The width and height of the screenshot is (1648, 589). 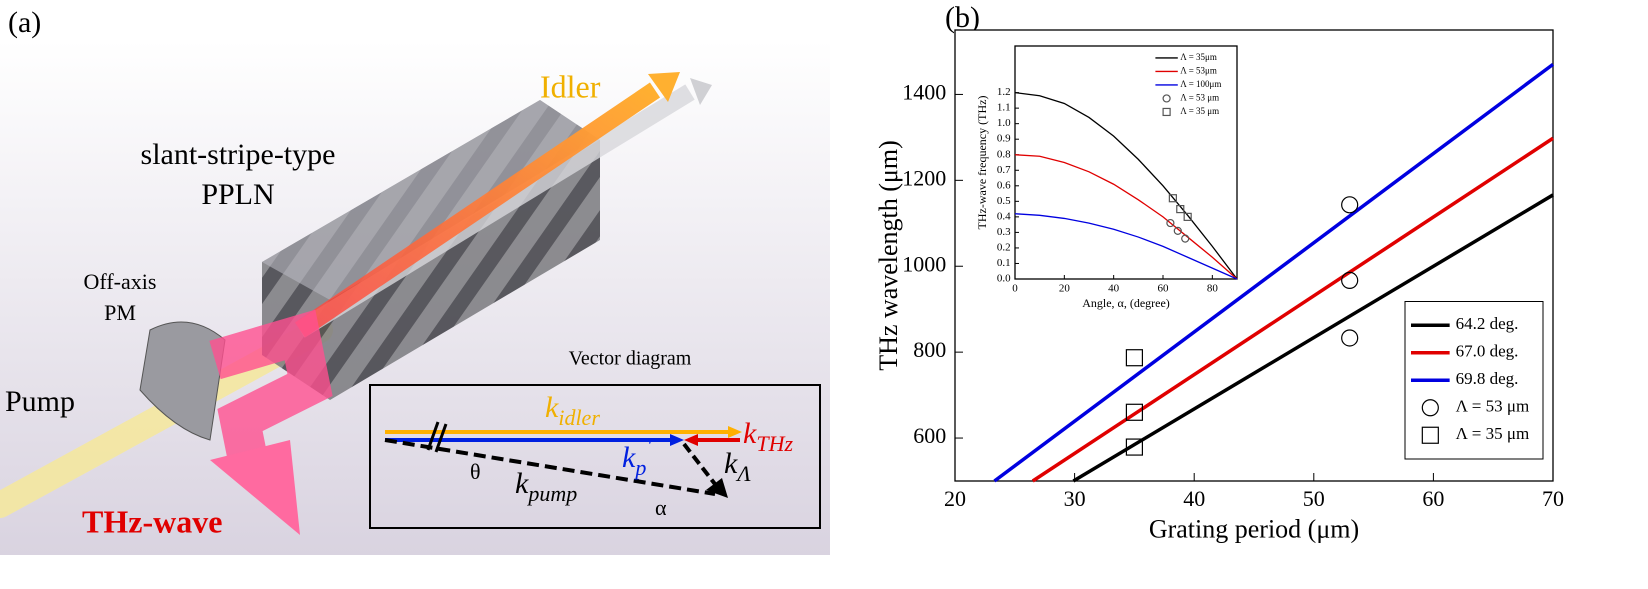 I want to click on y-axis-title: THz wavelength (μm), so click(x=888, y=255).